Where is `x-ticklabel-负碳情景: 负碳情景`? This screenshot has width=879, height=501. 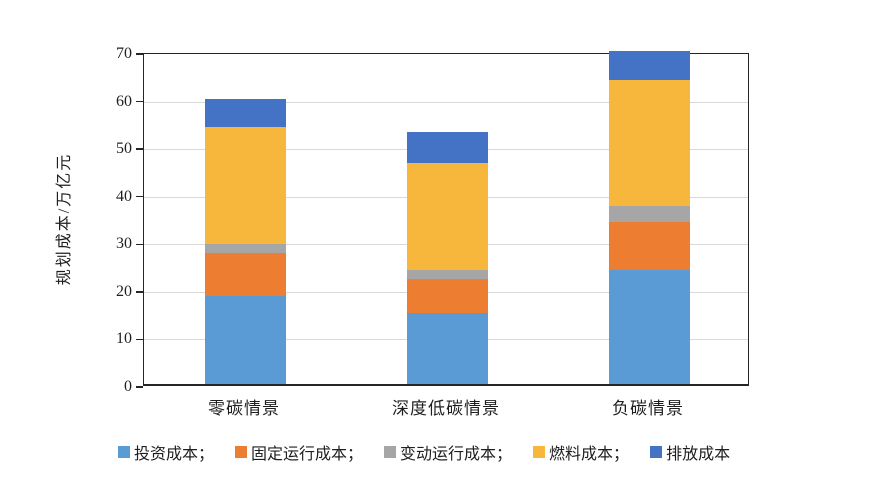
x-ticklabel-负碳情景: 负碳情景 is located at coordinates (648, 408).